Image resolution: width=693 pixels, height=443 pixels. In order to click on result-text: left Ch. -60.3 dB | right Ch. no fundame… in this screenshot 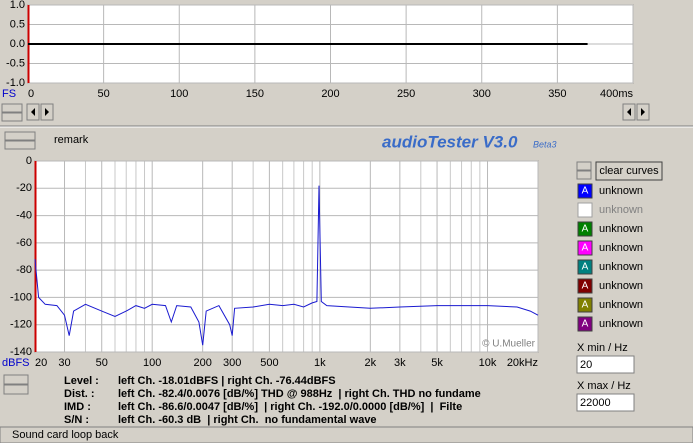, I will do `click(247, 420)`.